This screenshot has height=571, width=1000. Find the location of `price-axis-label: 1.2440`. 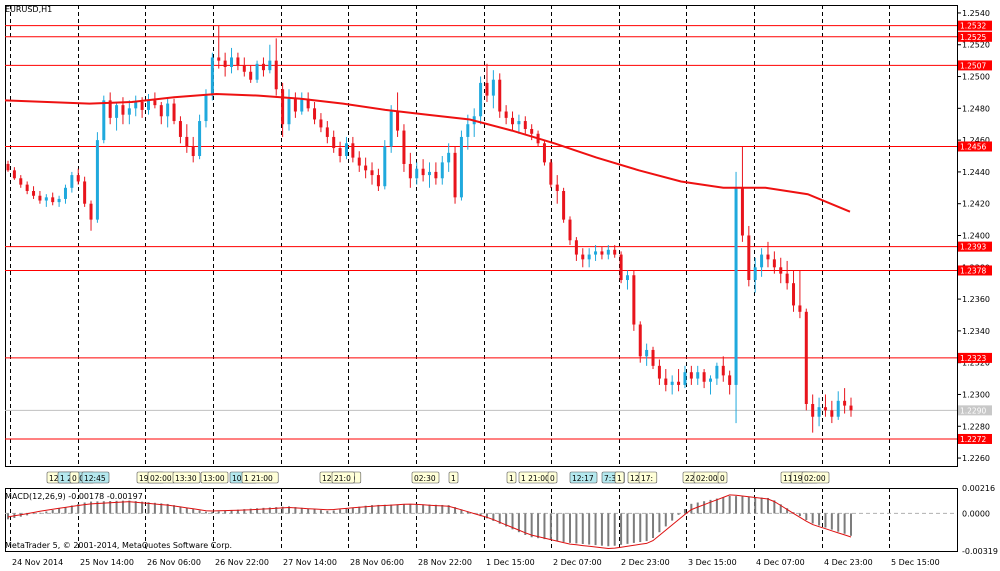

price-axis-label: 1.2440 is located at coordinates (976, 172).